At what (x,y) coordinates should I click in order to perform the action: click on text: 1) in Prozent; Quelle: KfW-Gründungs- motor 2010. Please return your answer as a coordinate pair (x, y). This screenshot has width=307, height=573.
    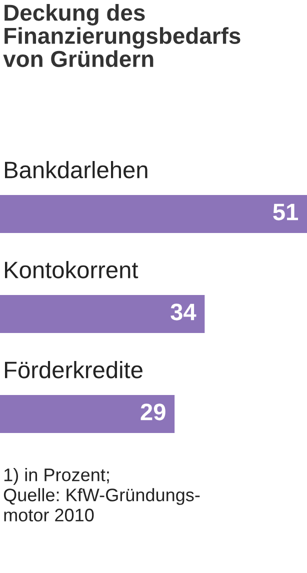
    Looking at the image, I should click on (102, 495).